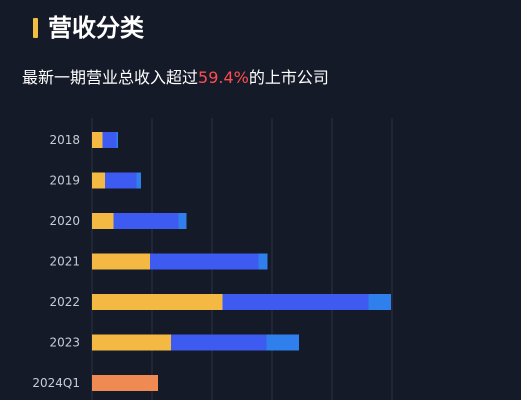 The image size is (521, 400). I want to click on page-title: 营收分类, so click(96, 28).